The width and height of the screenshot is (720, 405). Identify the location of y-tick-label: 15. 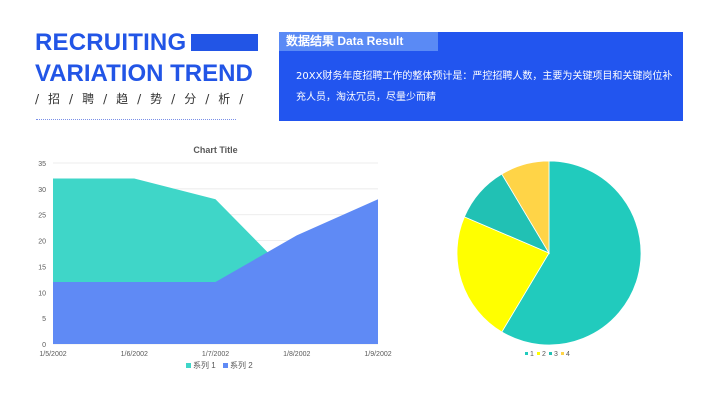
(42, 267).